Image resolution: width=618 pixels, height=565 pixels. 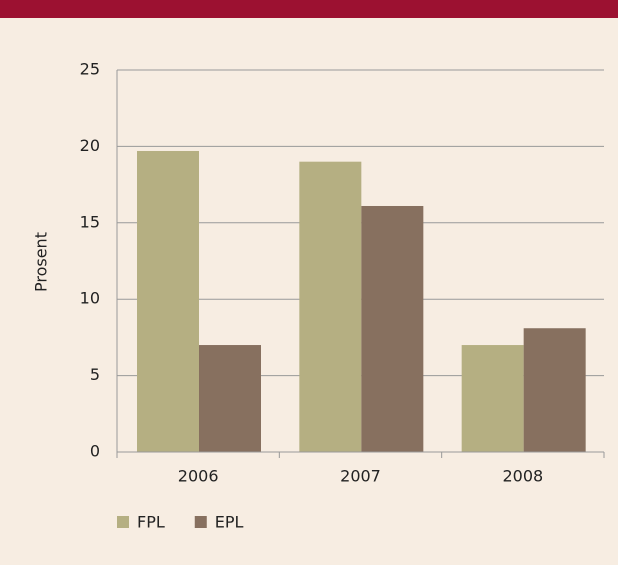 What do you see at coordinates (90, 69) in the screenshot?
I see `y-tick-label: 25` at bounding box center [90, 69].